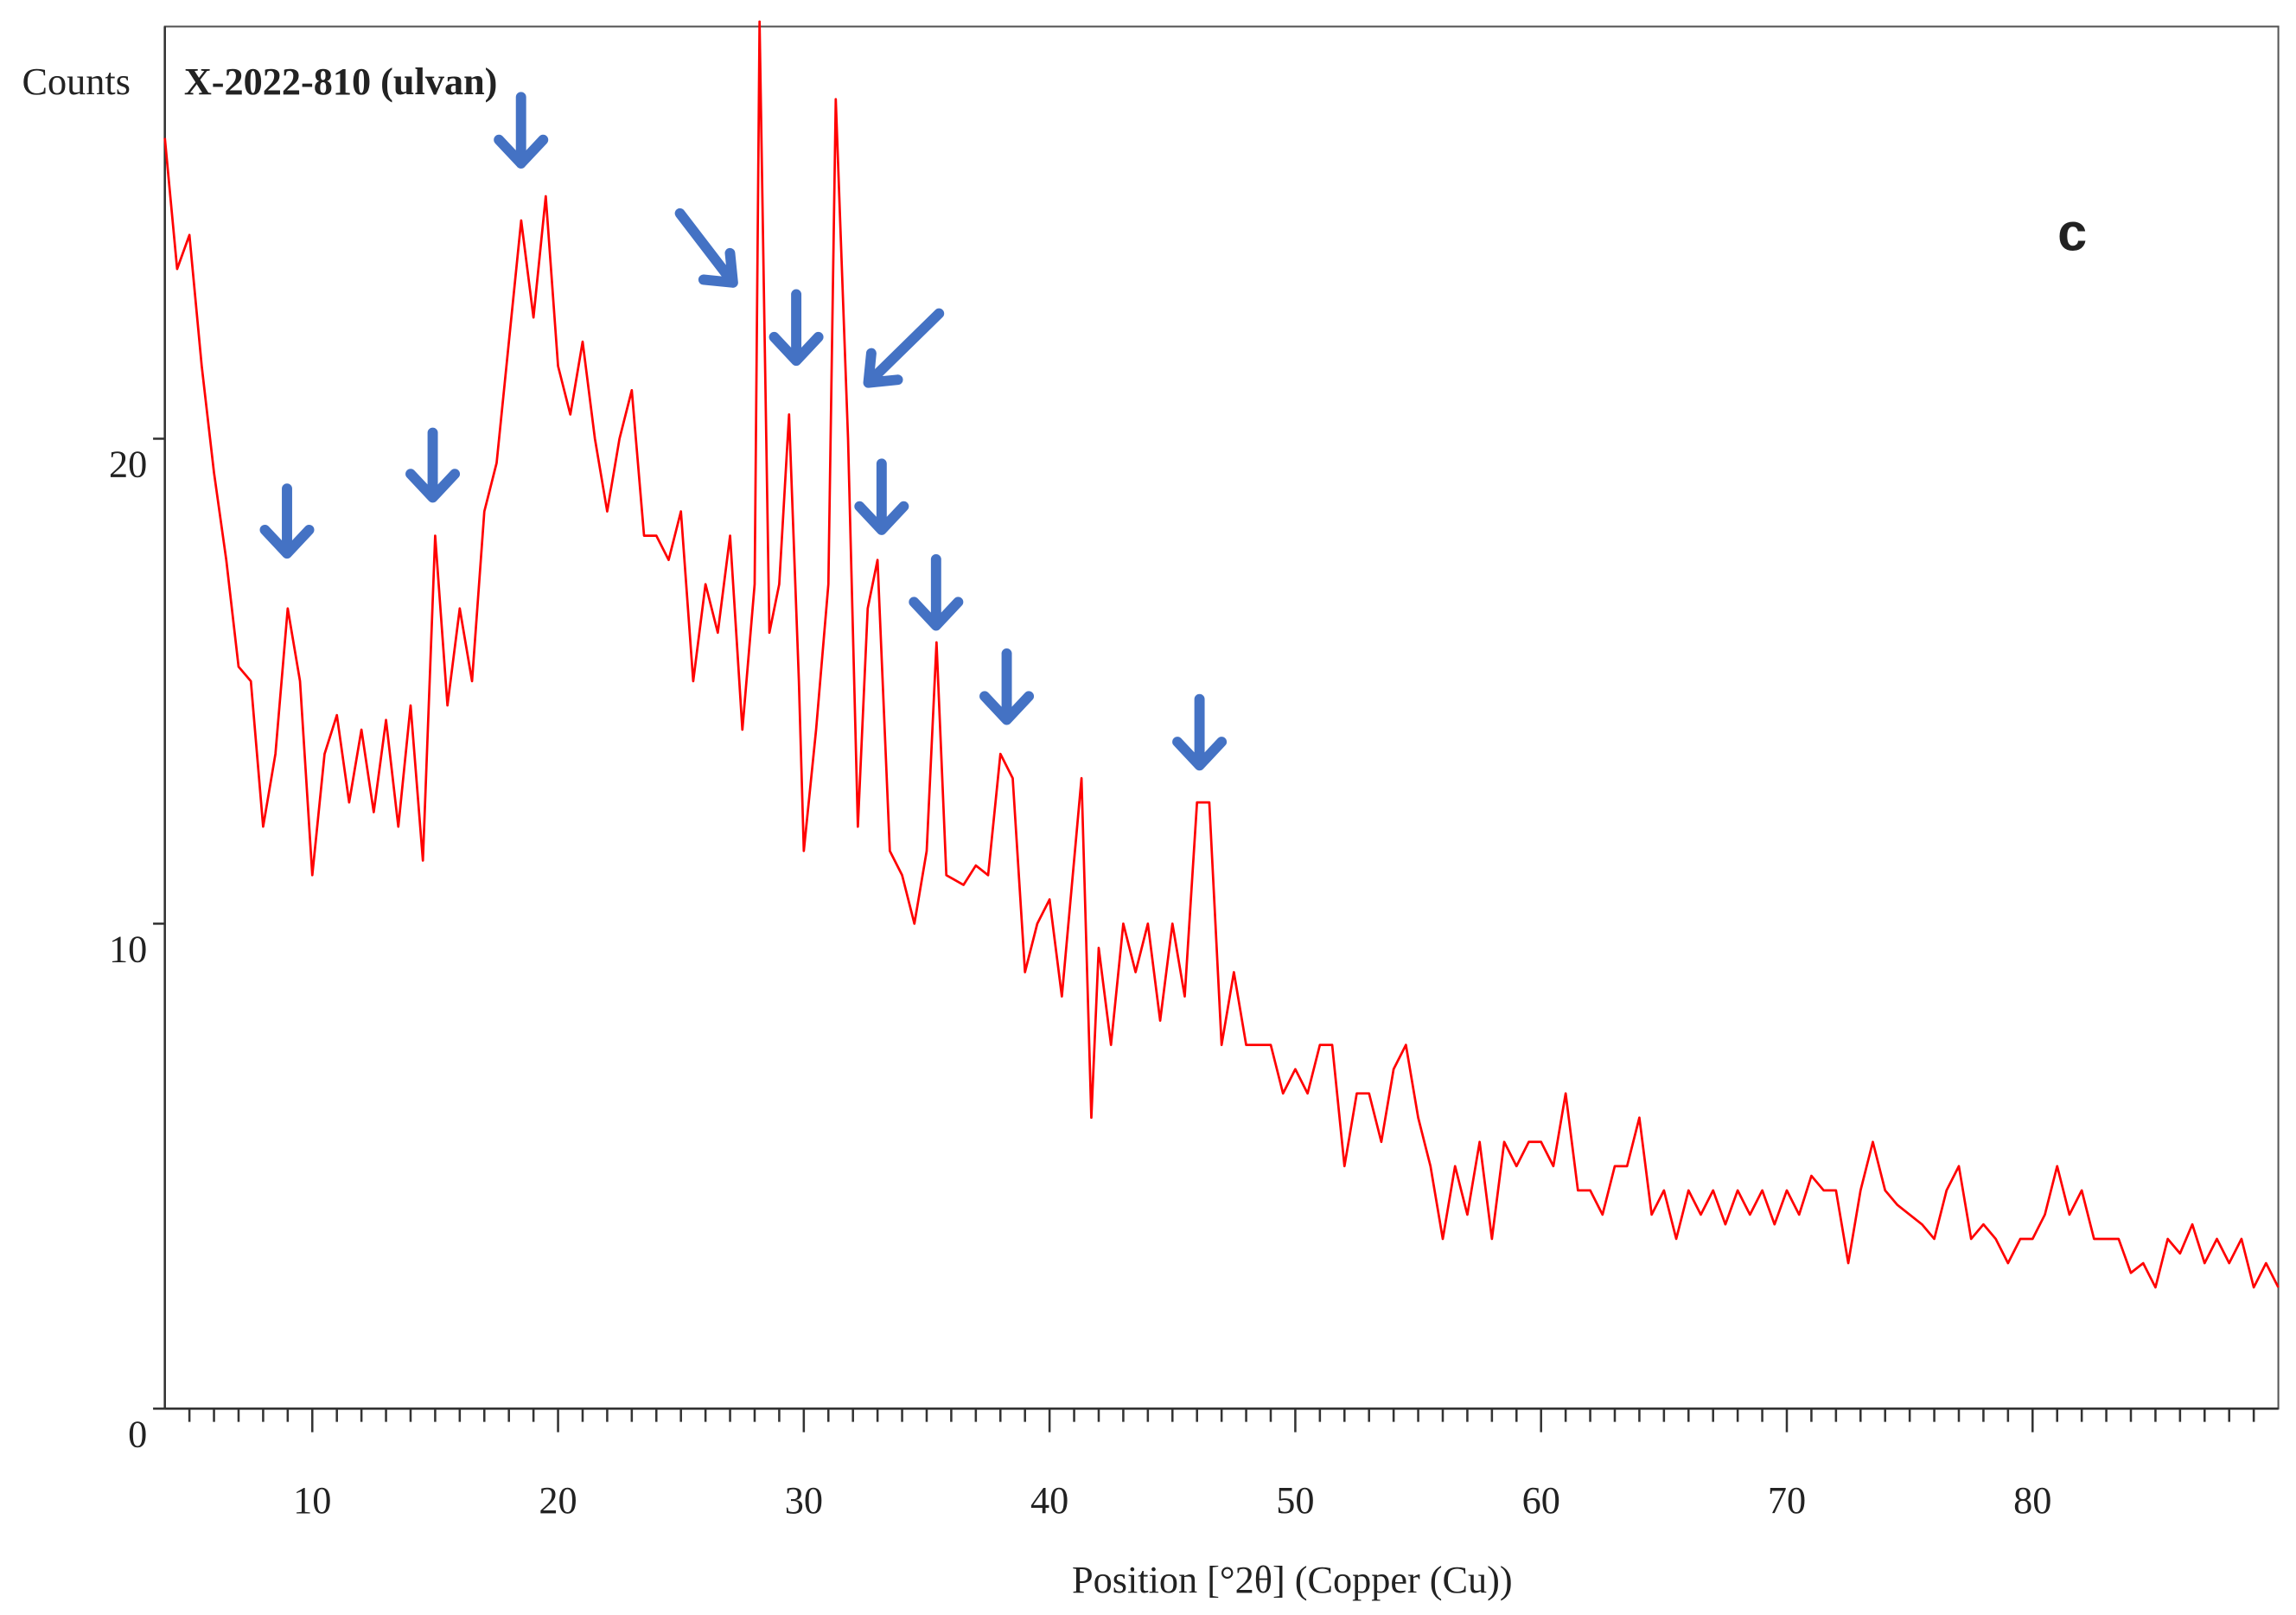 Image resolution: width=2296 pixels, height=1615 pixels. What do you see at coordinates (128, 950) in the screenshot?
I see `y-tick-label: 10` at bounding box center [128, 950].